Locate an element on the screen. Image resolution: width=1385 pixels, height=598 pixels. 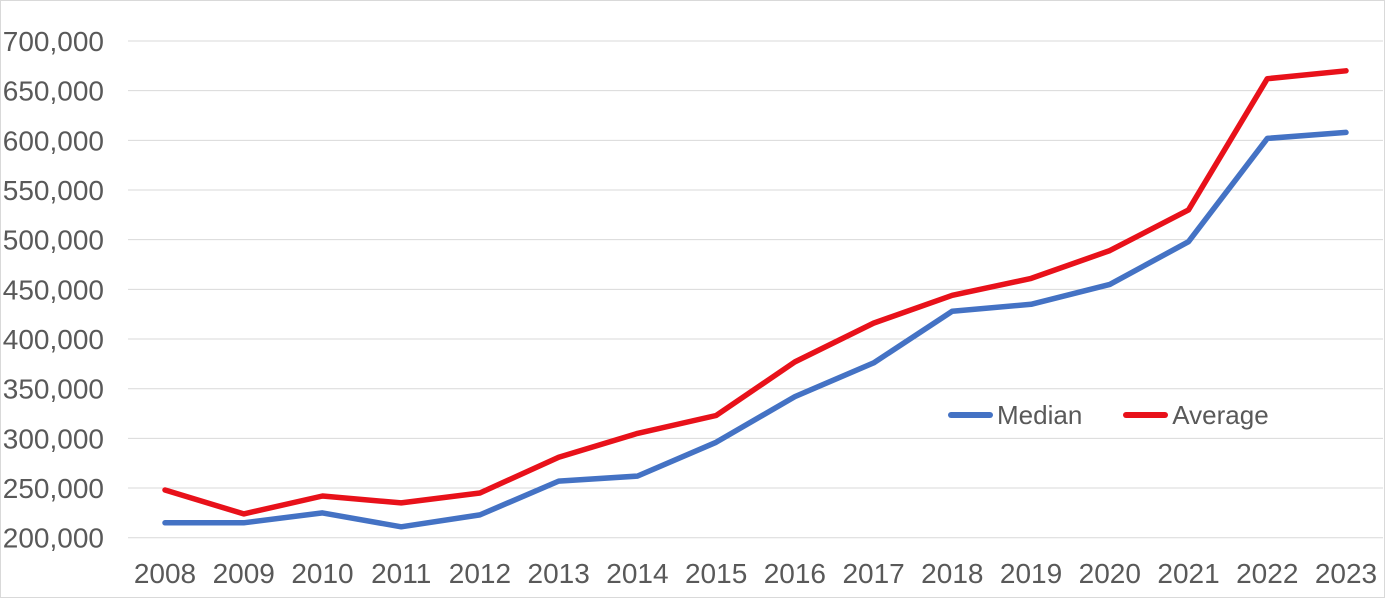
x-axis-label: 2022 is located at coordinates (1267, 573).